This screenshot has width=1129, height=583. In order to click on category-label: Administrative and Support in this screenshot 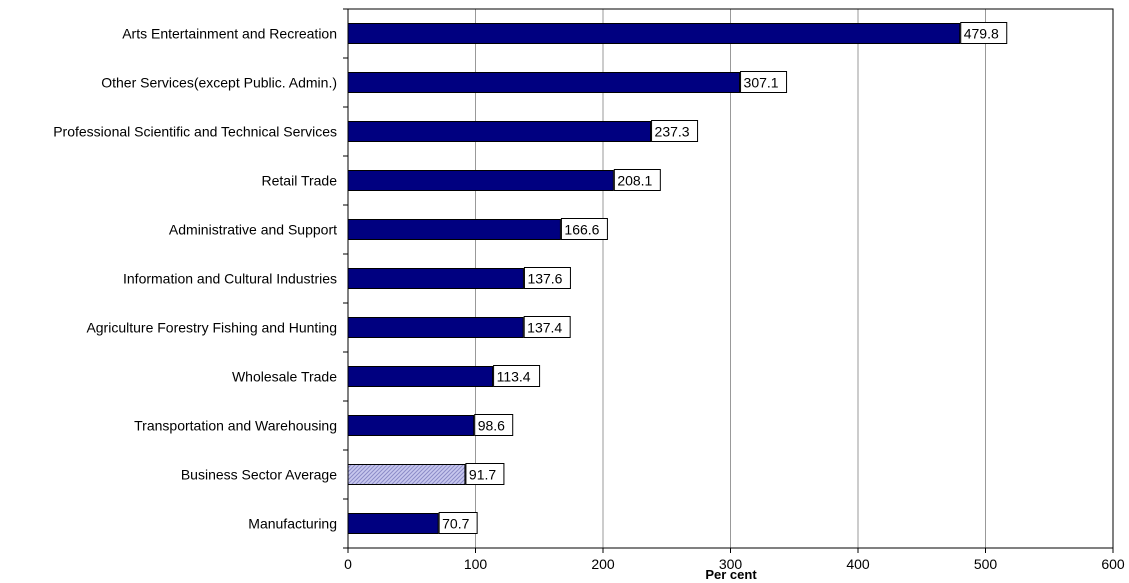, I will do `click(253, 230)`.